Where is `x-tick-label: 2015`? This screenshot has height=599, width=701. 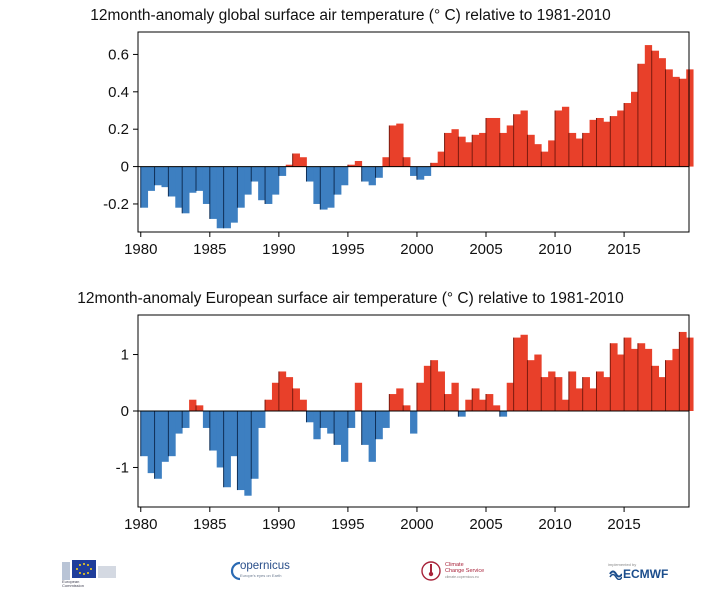
x-tick-label: 2015 is located at coordinates (623, 524).